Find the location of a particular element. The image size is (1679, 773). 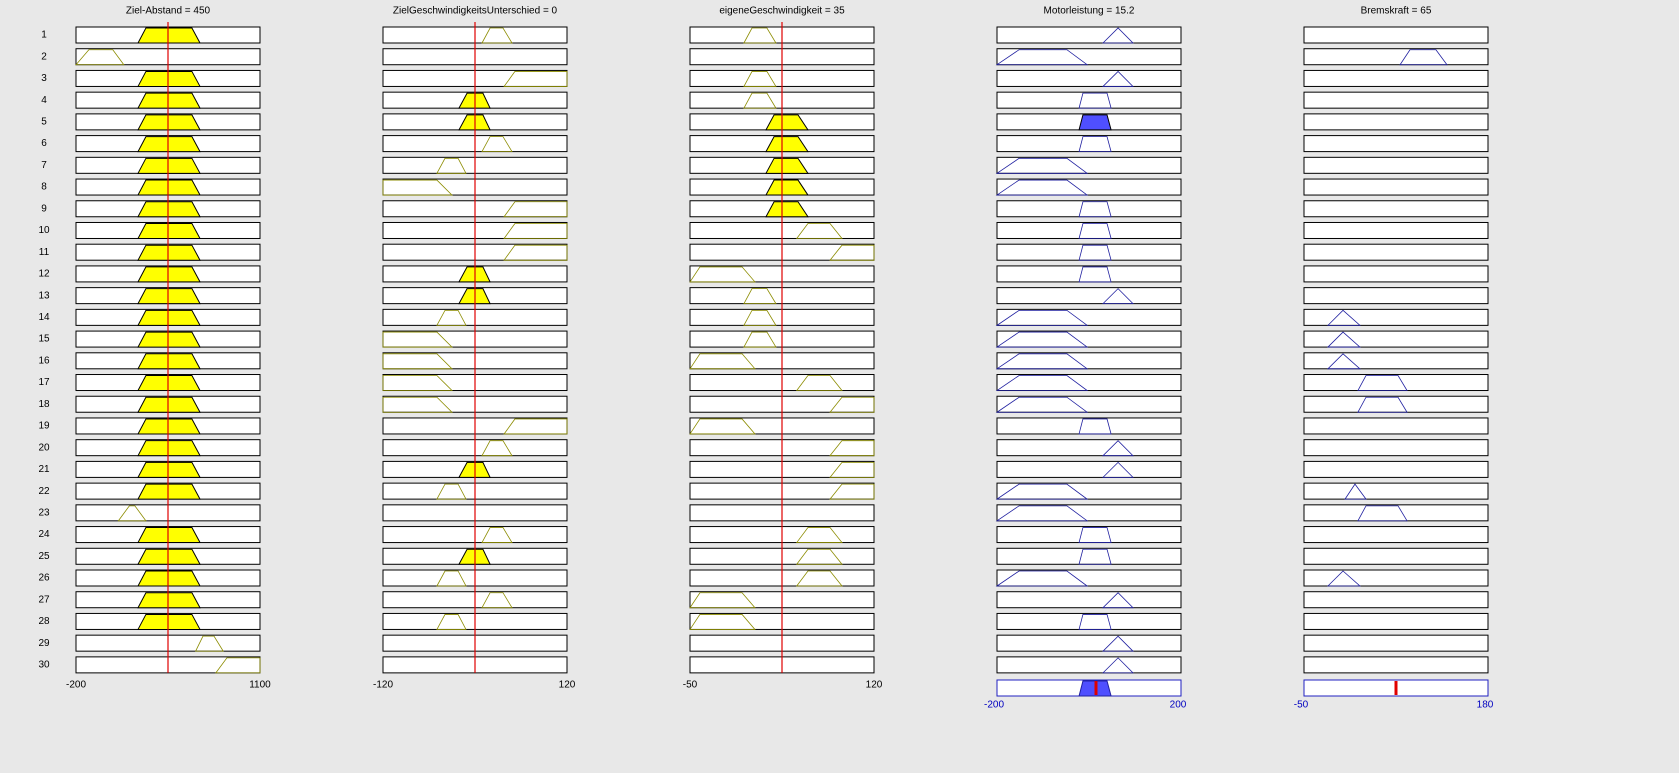

rule-number: 13 is located at coordinates (44, 295).